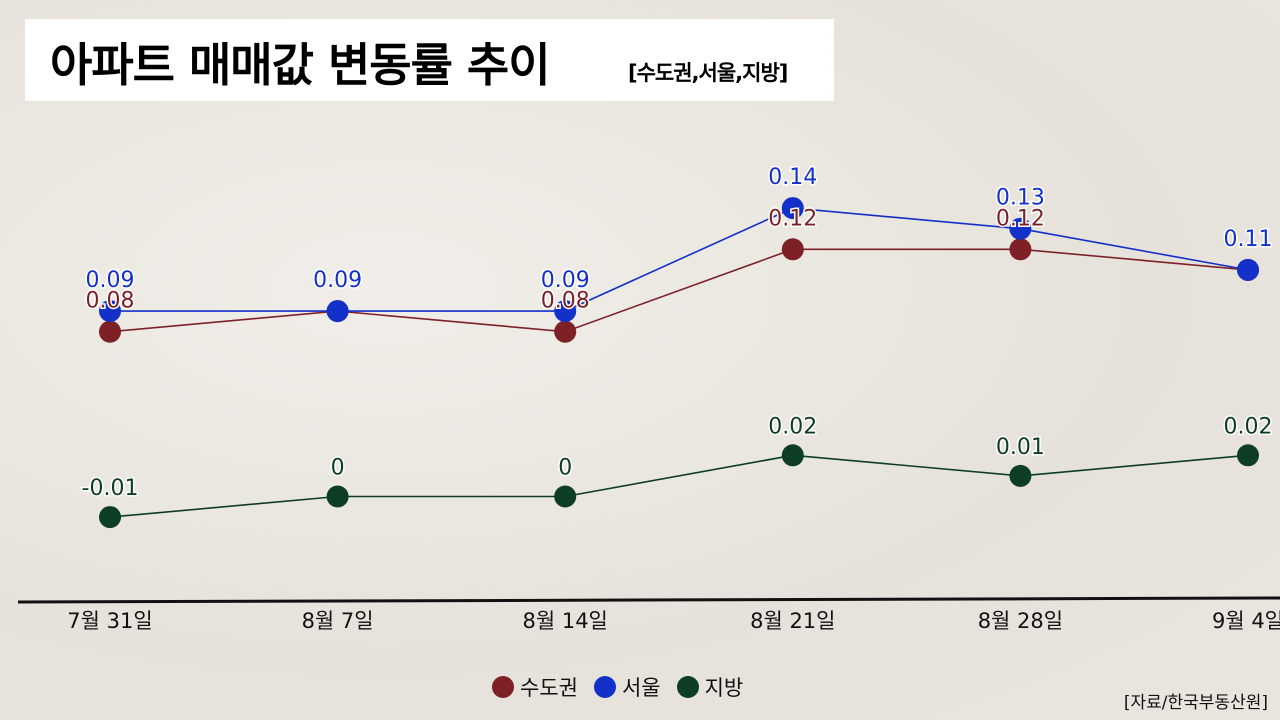 Image resolution: width=1280 pixels, height=720 pixels. I want to click on legend: 수도권 서울 지방, so click(620, 687).